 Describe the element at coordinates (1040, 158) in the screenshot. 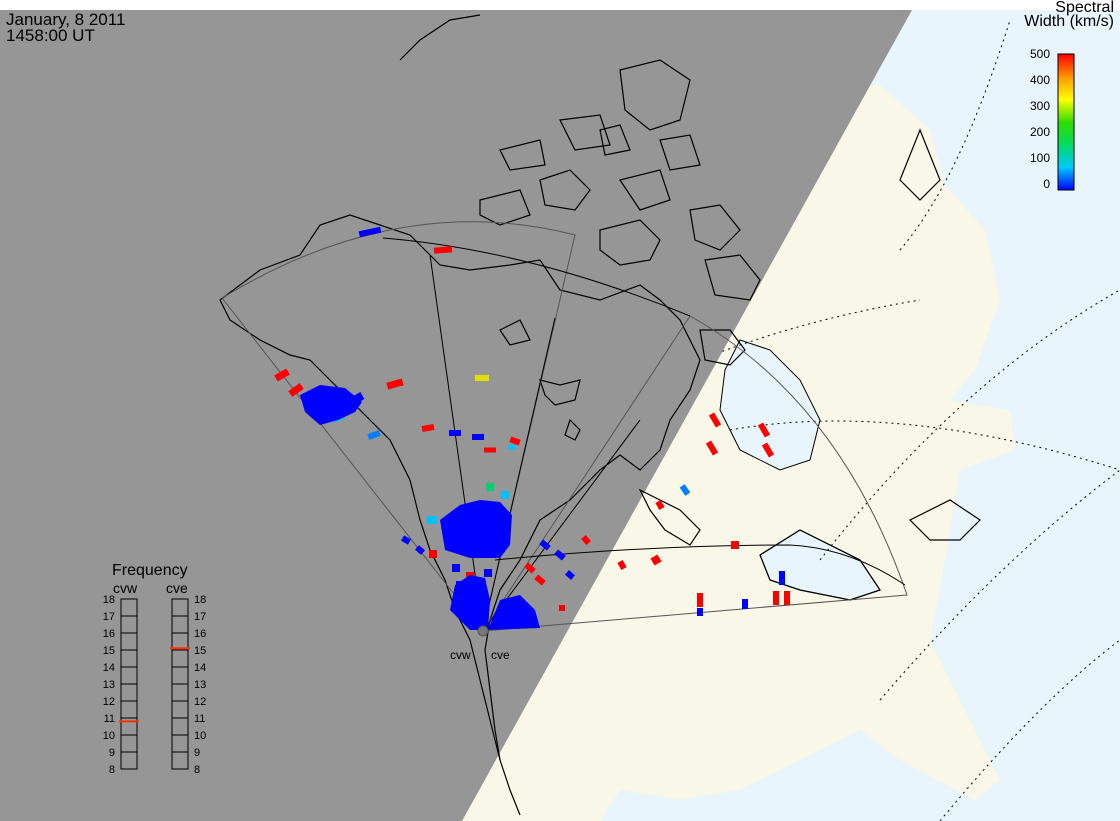

I see `colorbar-tick-label: 100` at that location.